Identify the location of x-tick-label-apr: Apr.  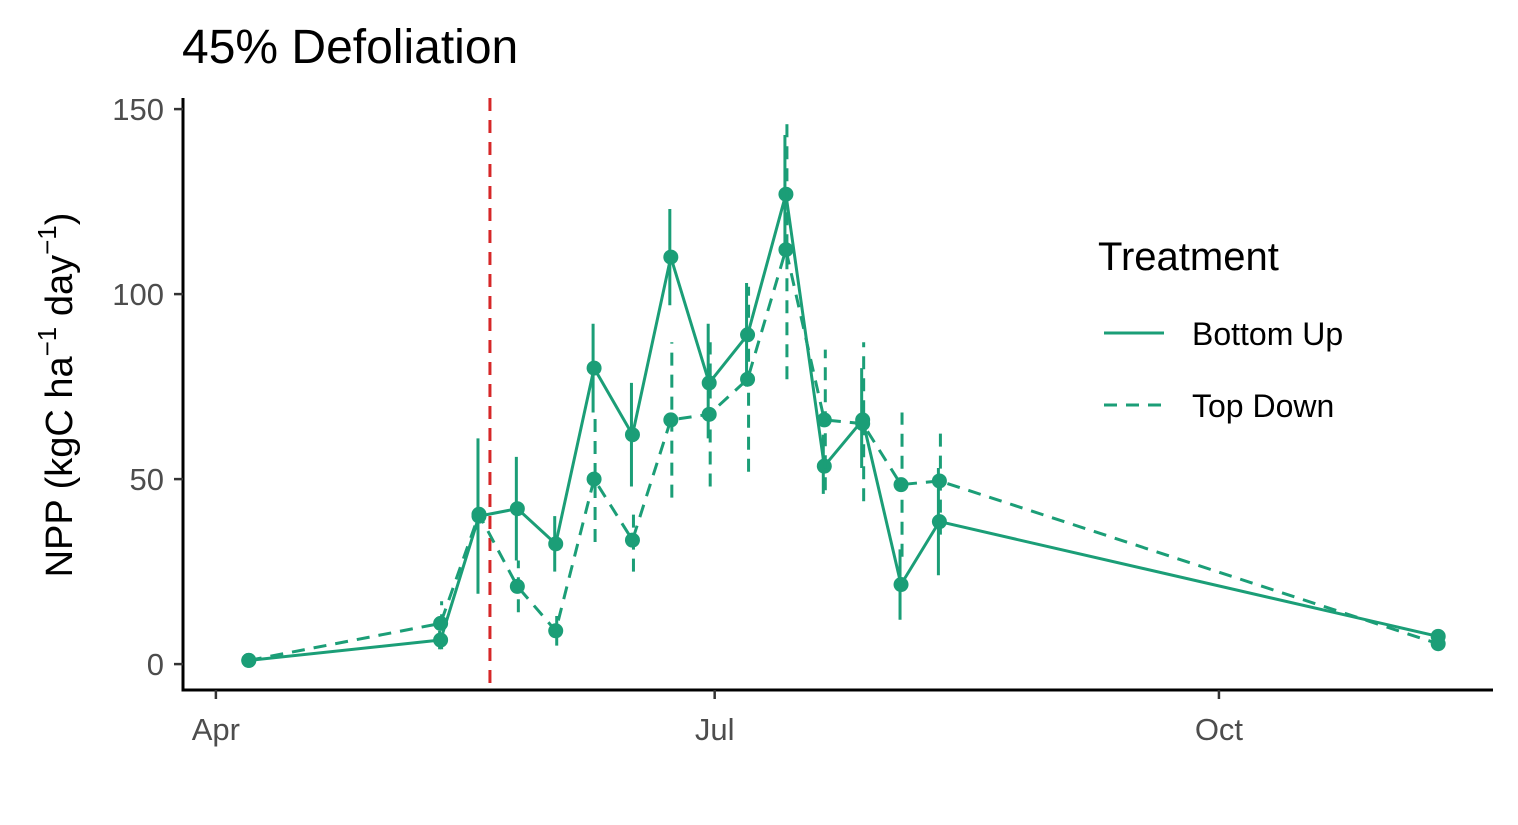
(216, 729).